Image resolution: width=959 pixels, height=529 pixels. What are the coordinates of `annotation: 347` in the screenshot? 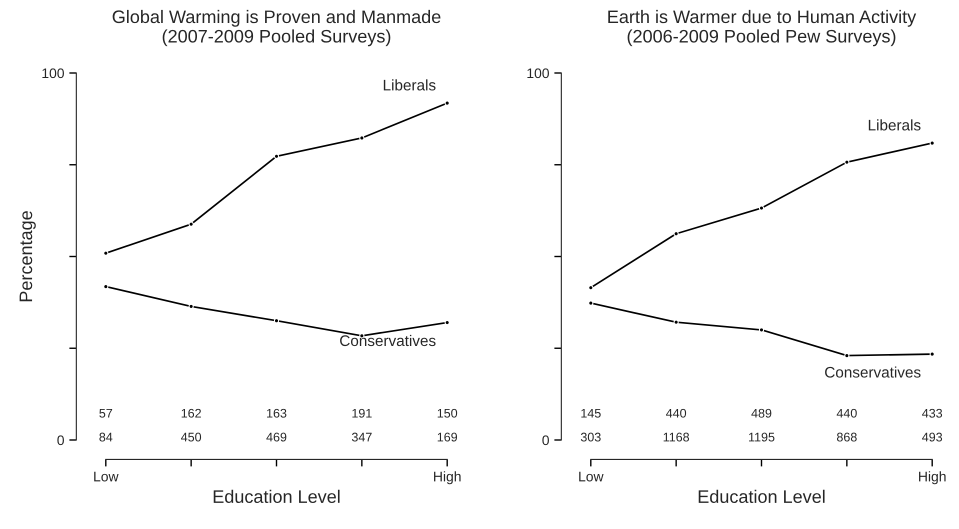 It's located at (362, 437).